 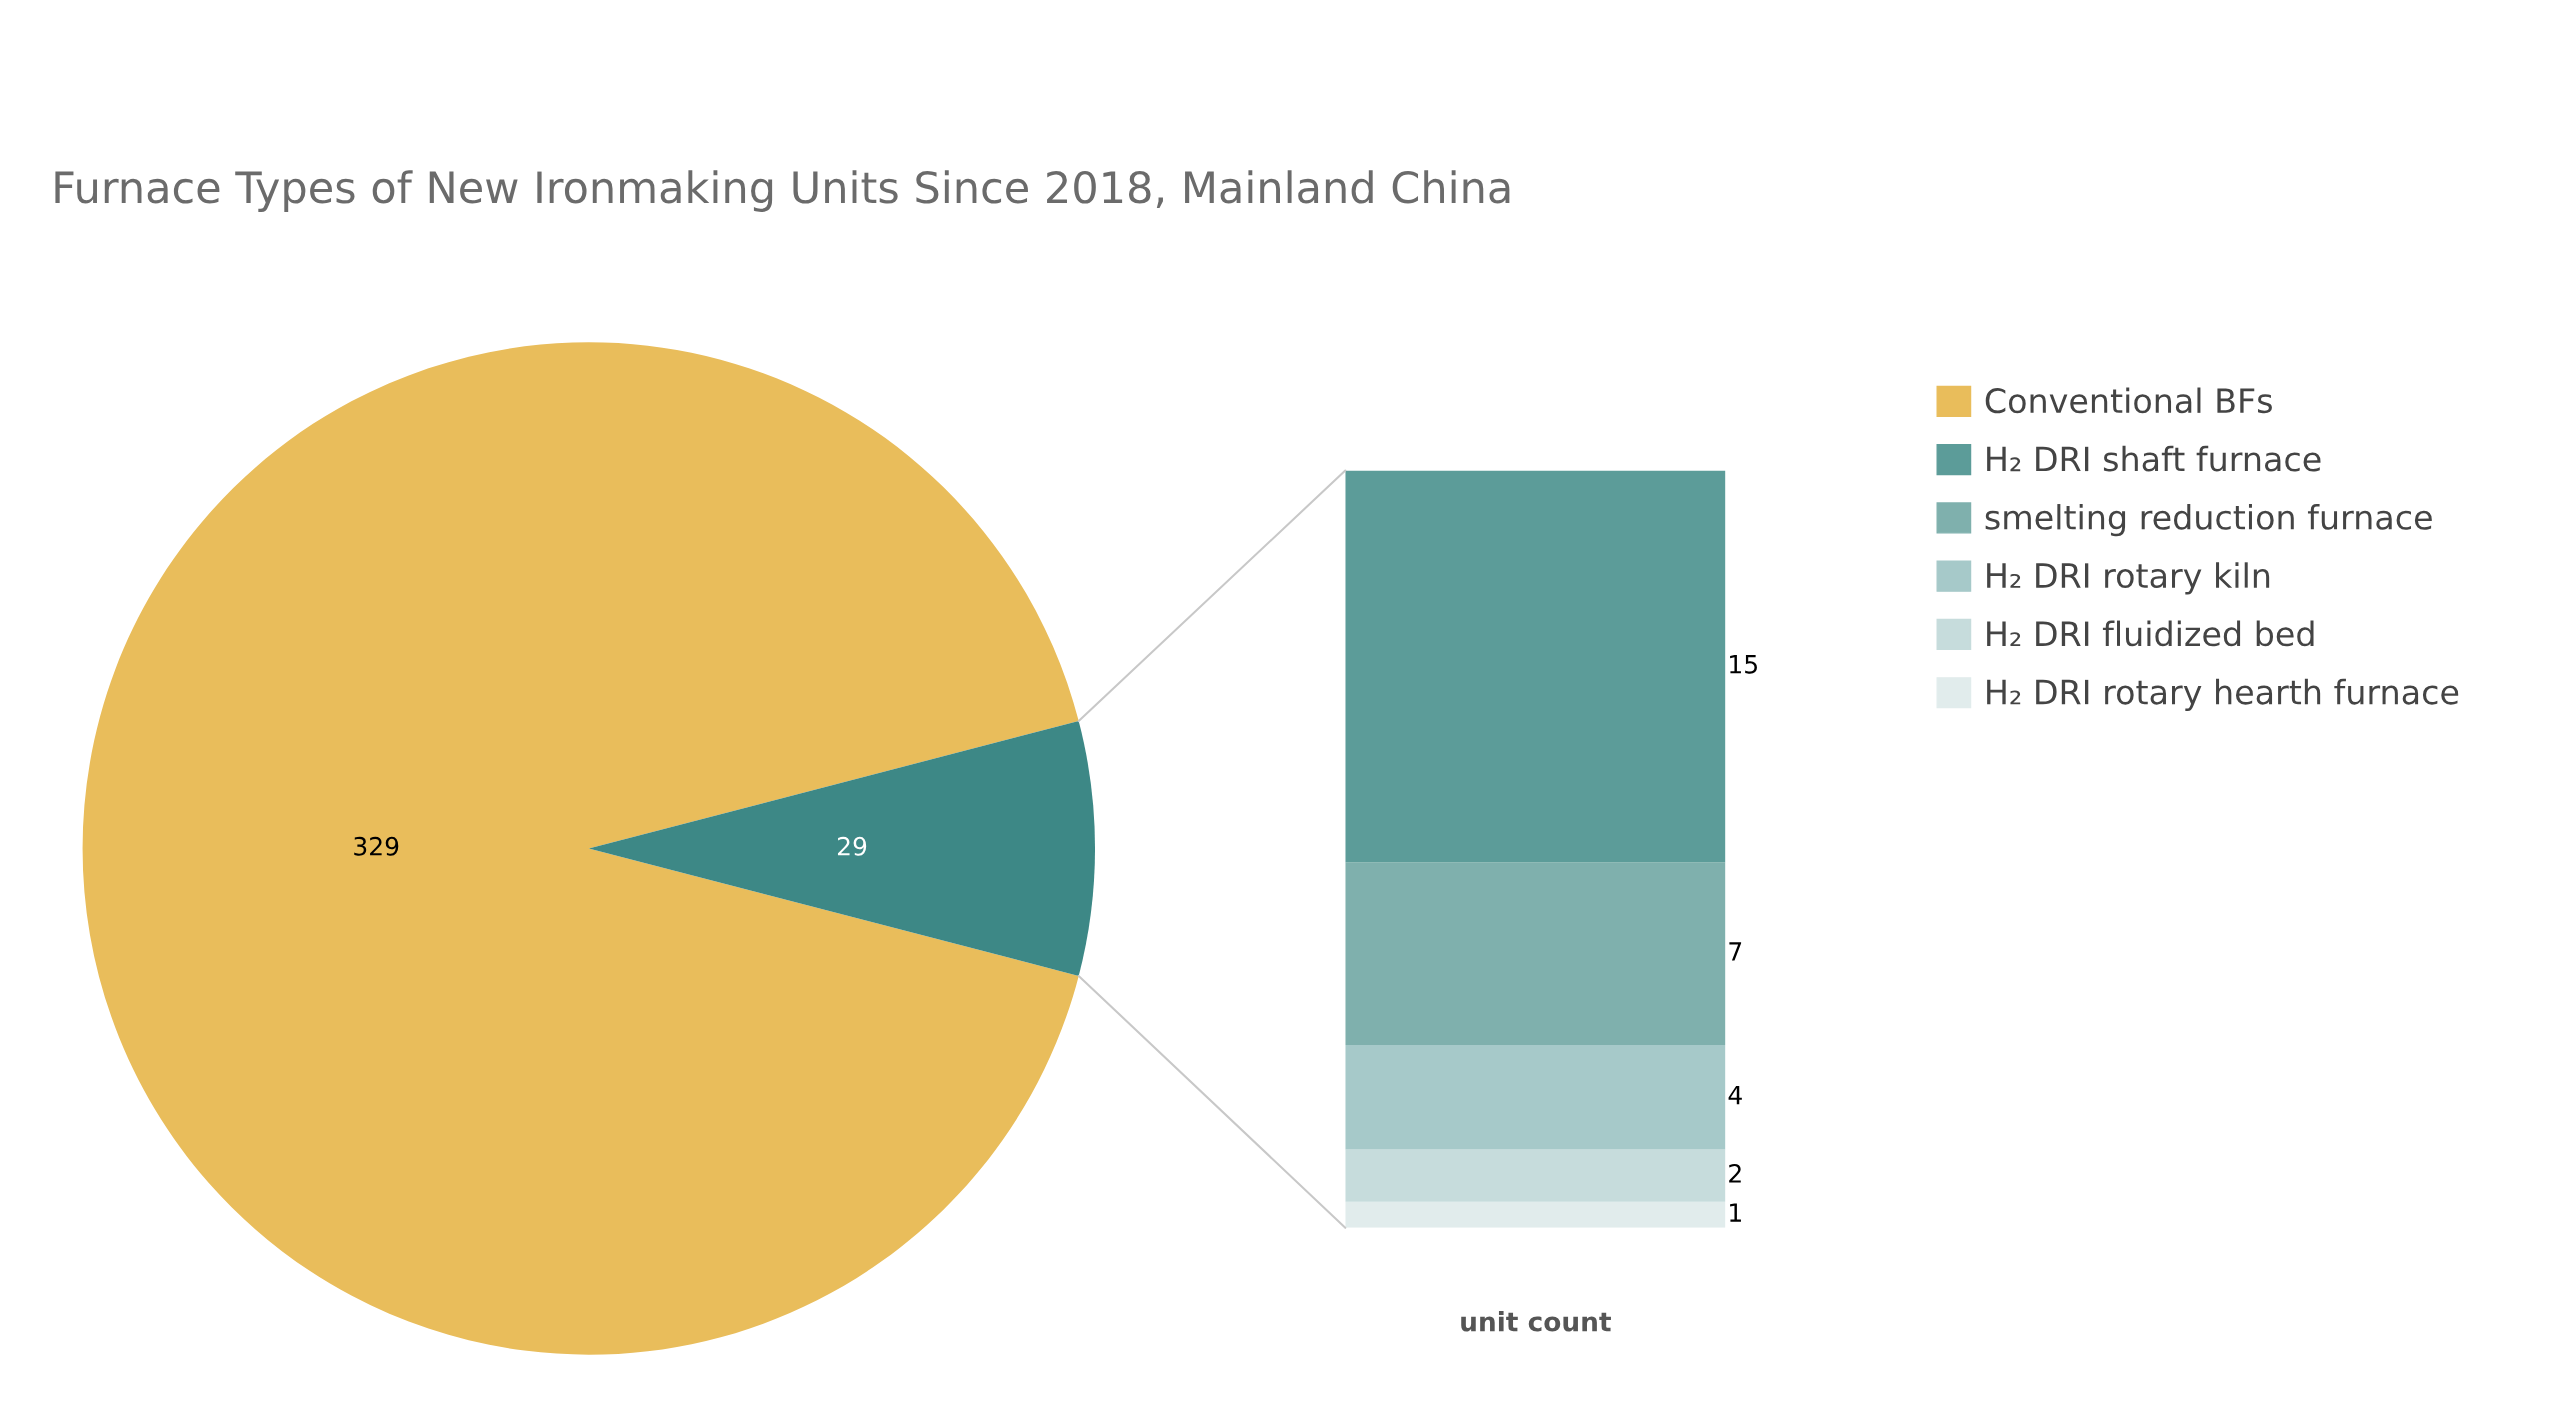 What do you see at coordinates (1735, 1095) in the screenshot?
I see `data-label: 4` at bounding box center [1735, 1095].